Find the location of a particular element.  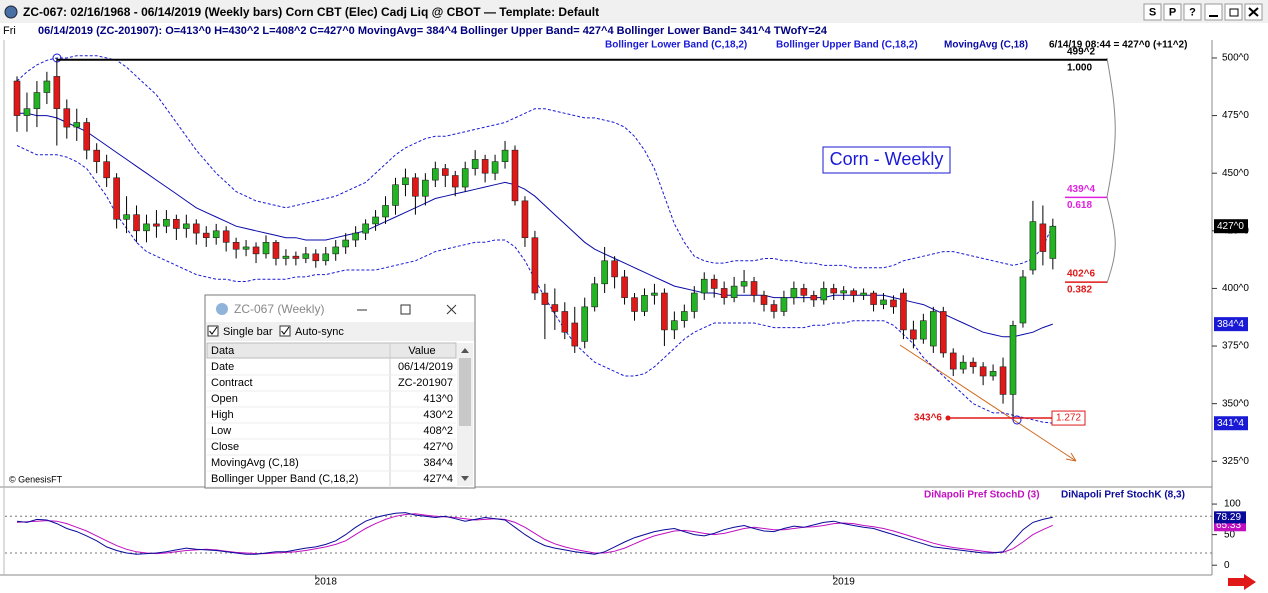

x-tick-label: 2019 is located at coordinates (844, 582).